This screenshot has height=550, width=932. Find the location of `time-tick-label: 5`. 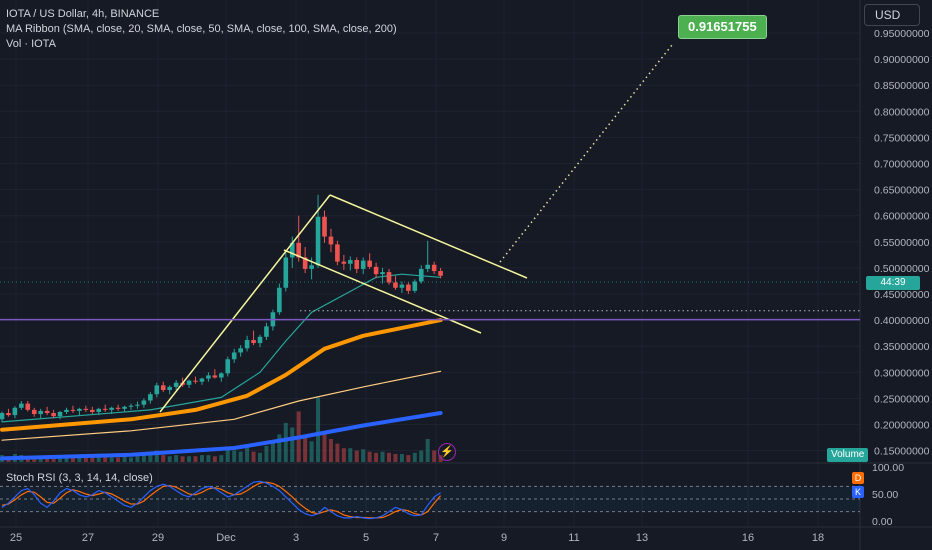

time-tick-label: 5 is located at coordinates (366, 538).